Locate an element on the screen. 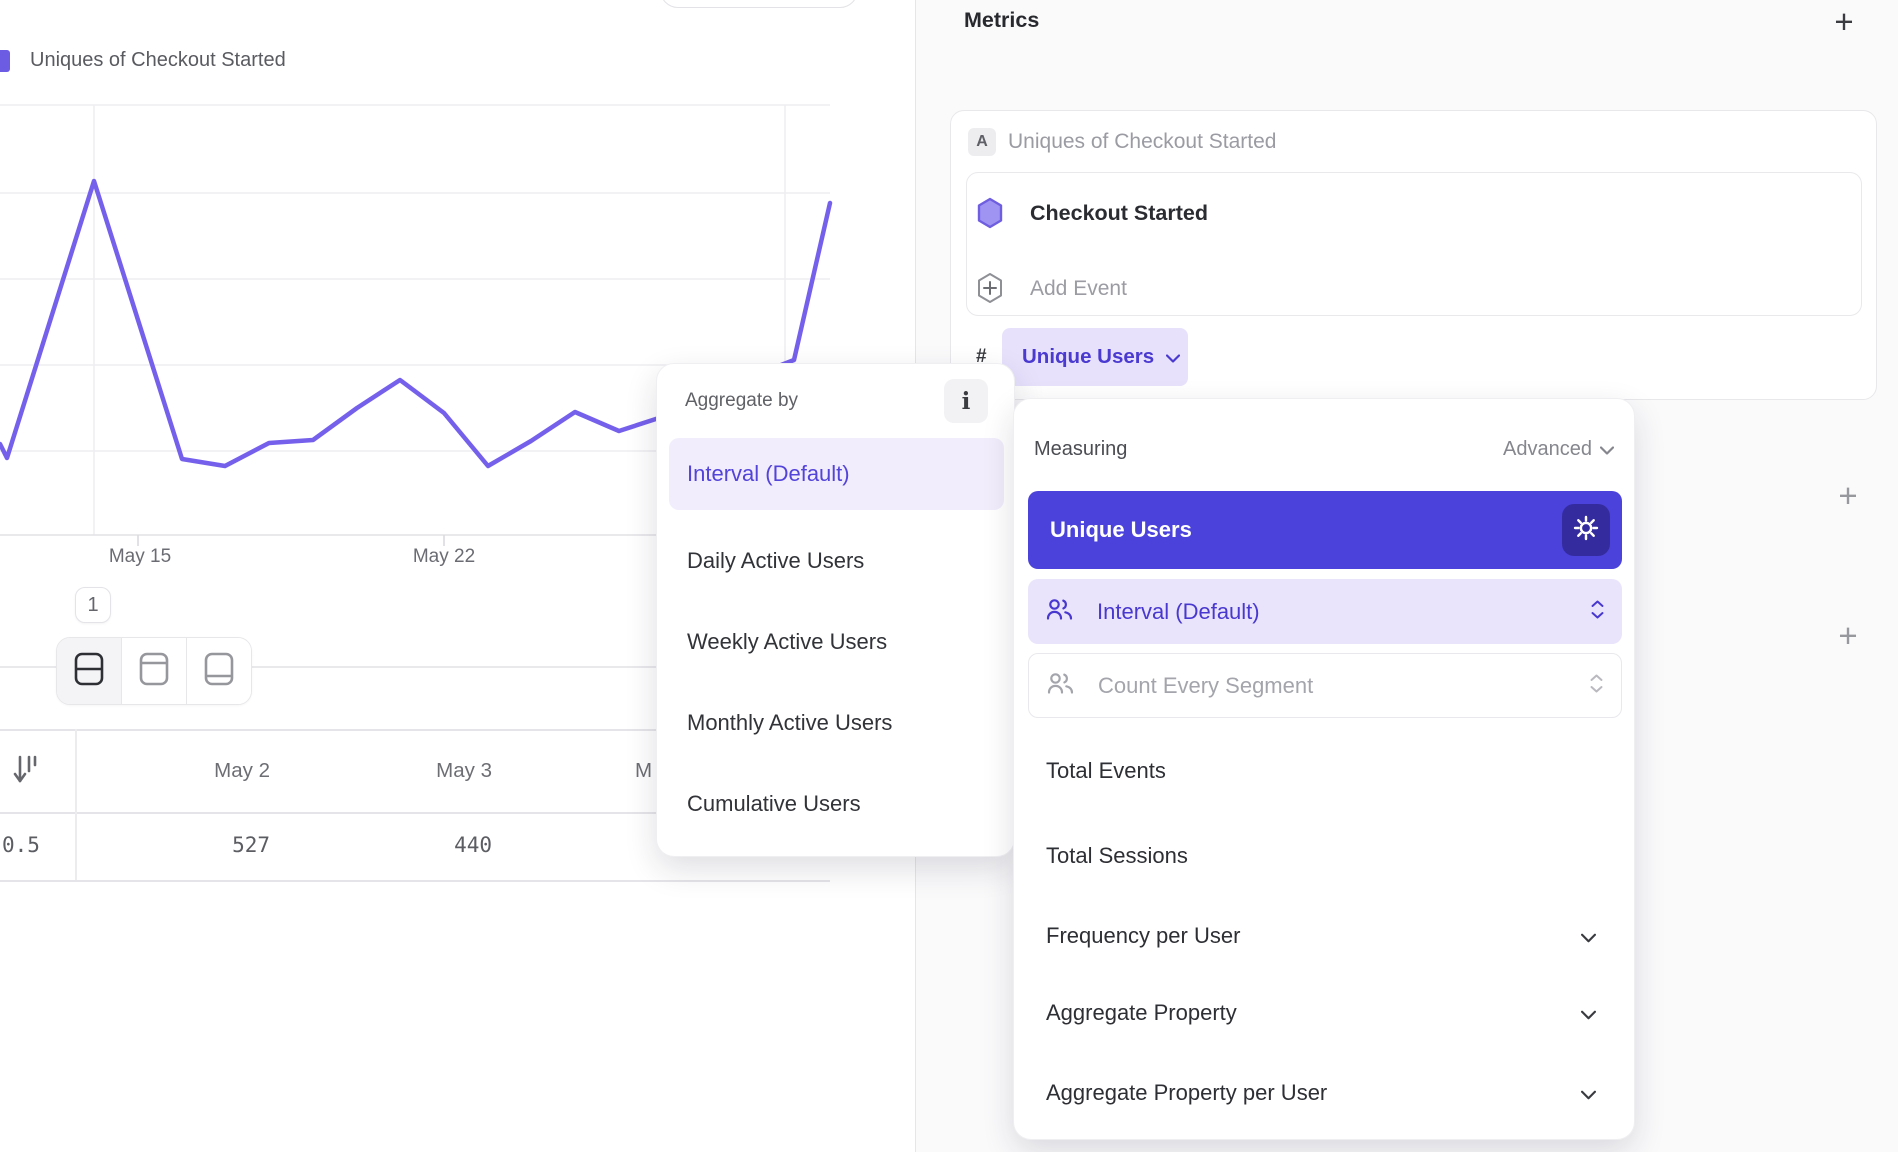 The height and width of the screenshot is (1152, 1898). measurement-type-symbol: # is located at coordinates (981, 356).